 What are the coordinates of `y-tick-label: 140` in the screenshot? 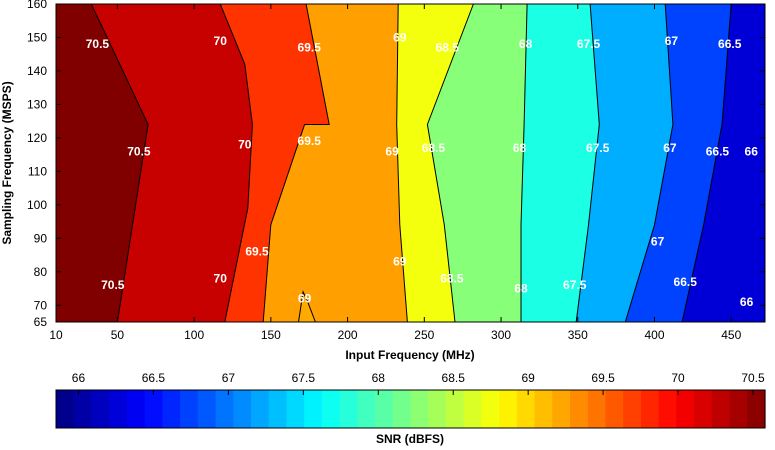 It's located at (37, 71).